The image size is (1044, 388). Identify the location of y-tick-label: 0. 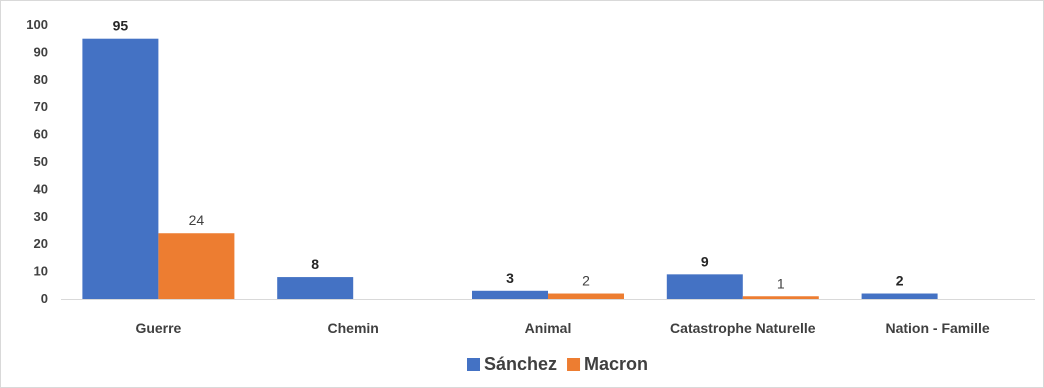
(44, 298).